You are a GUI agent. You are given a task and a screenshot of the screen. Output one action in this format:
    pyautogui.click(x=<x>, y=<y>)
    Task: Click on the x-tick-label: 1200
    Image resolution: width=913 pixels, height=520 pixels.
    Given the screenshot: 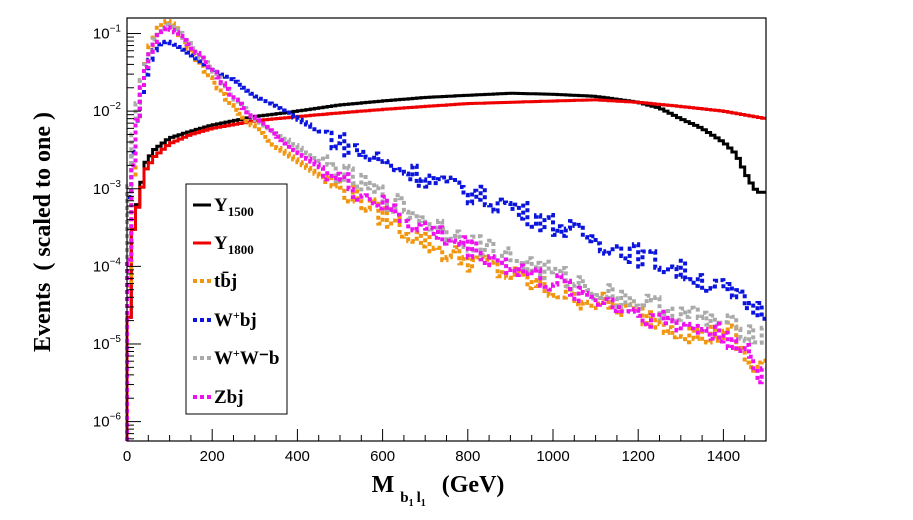 What is the action you would take?
    pyautogui.click(x=638, y=456)
    